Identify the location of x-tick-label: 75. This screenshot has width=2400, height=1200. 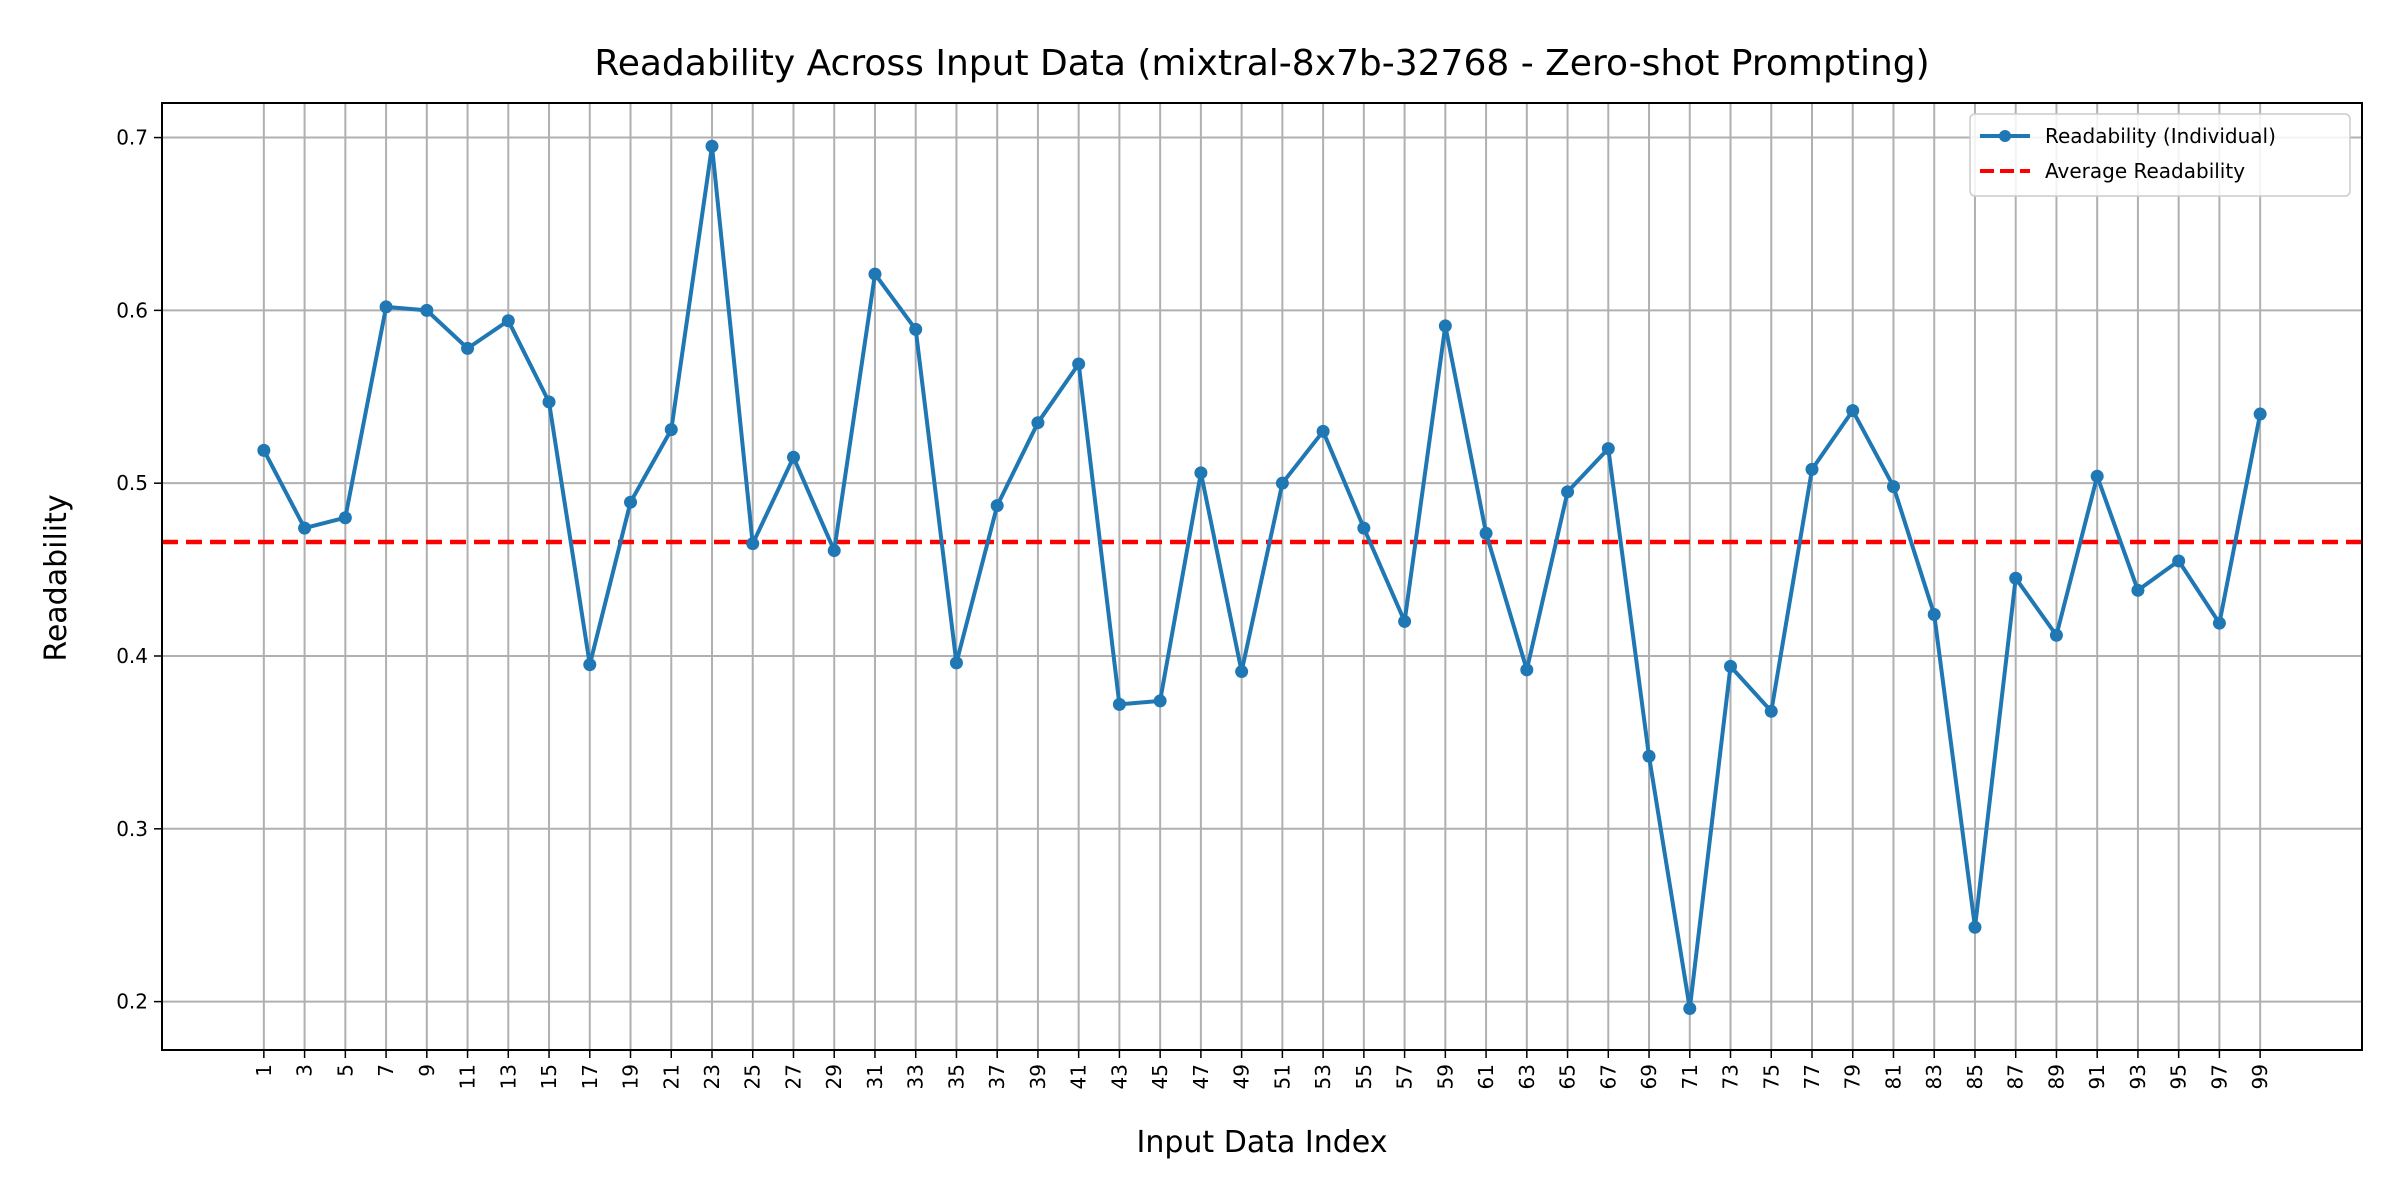
(1771, 1076).